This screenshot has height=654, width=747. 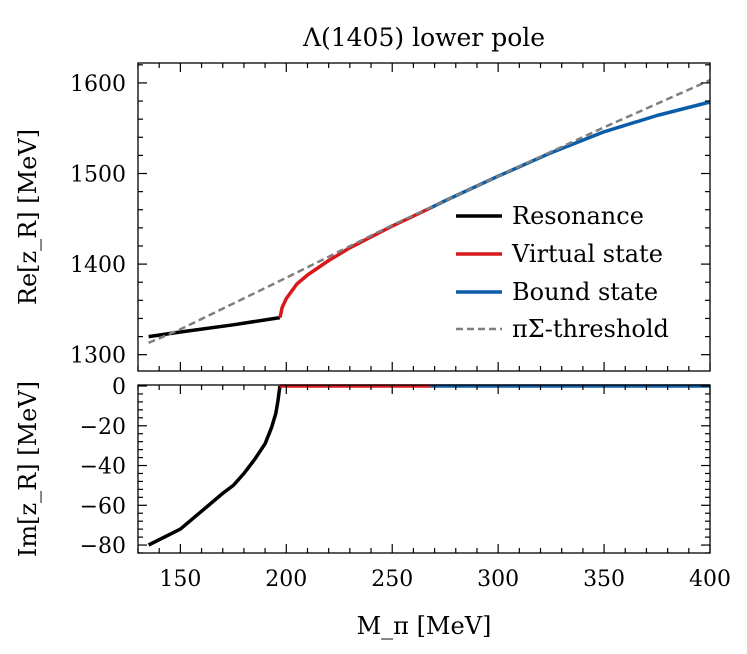 I want to click on x-tick-labels: 150 200 250 300 350 400, so click(x=445, y=579).